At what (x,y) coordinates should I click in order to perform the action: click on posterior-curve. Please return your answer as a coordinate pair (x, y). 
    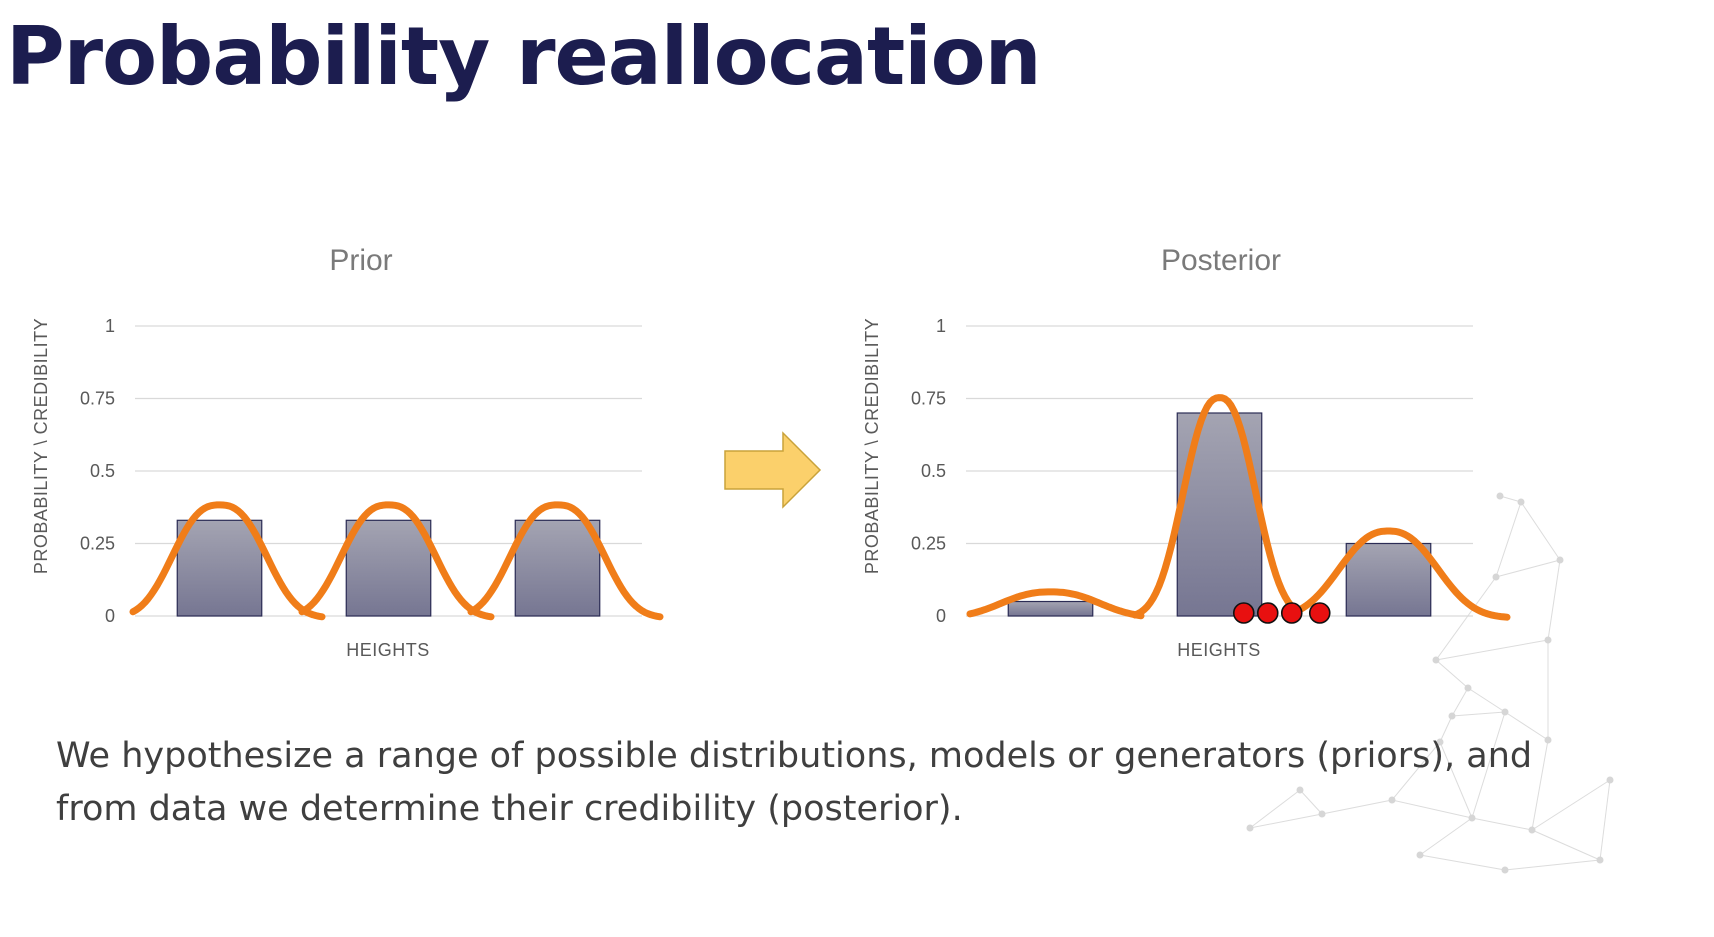
    Looking at the image, I should click on (1238, 507).